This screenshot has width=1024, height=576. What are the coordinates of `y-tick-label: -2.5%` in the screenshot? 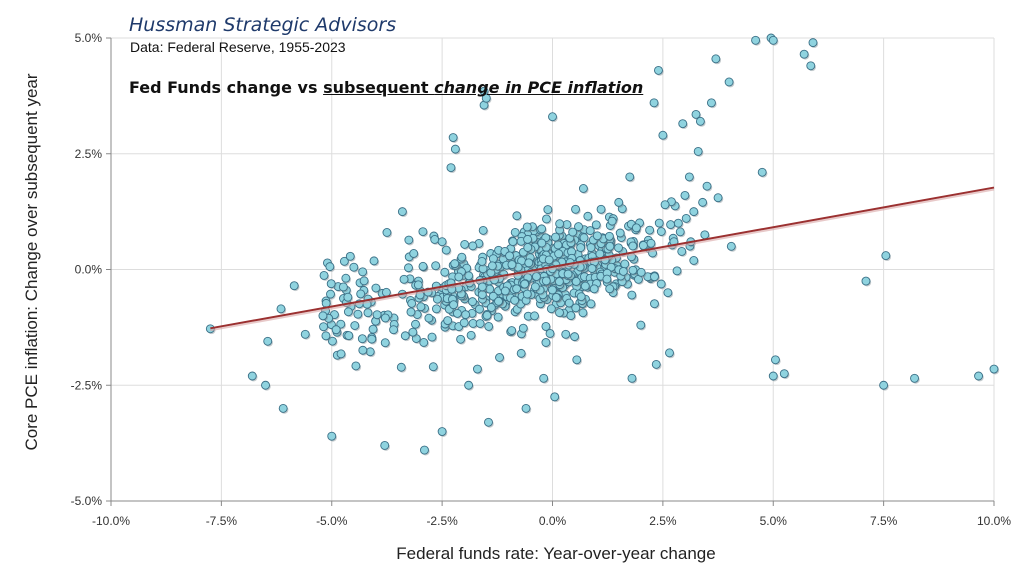 It's located at (87, 385).